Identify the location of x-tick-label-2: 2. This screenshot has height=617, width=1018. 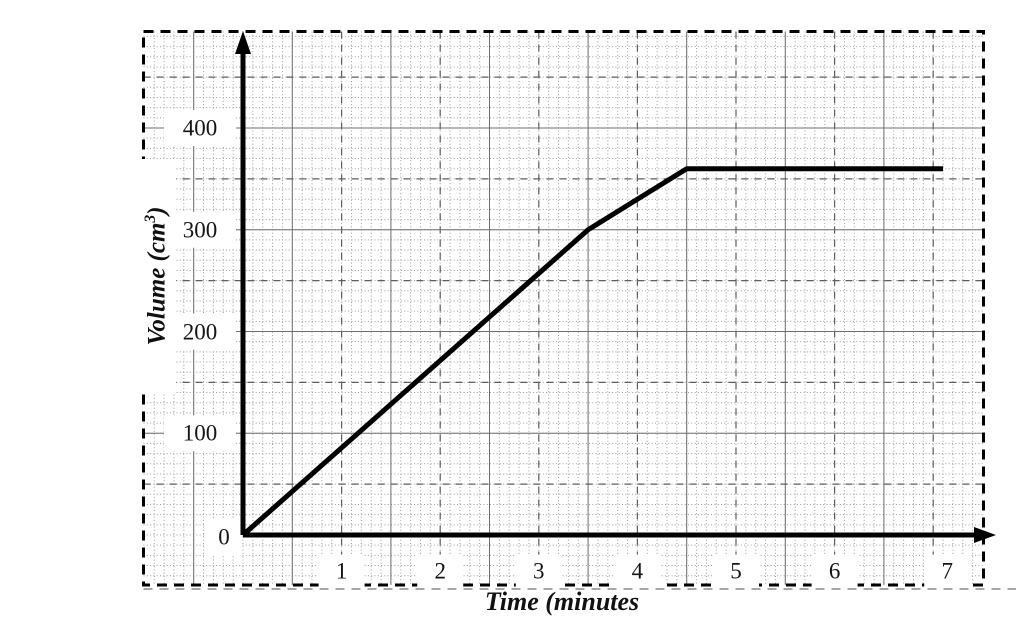
(440, 571).